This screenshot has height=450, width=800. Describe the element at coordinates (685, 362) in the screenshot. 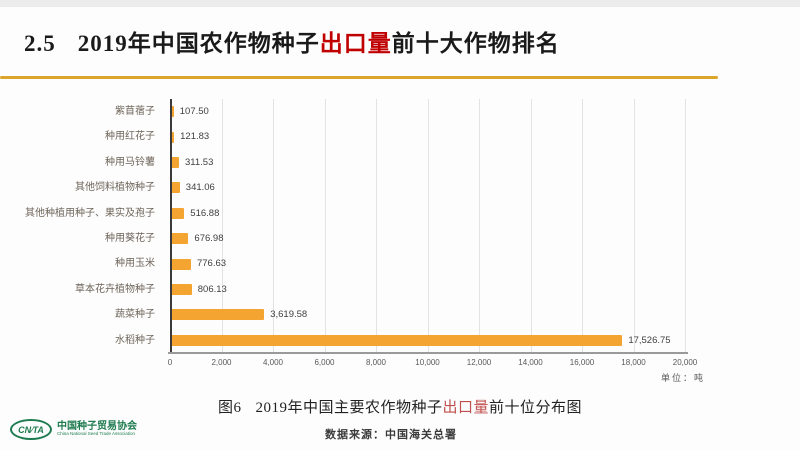

I see `x-tick-label: 20,000` at that location.